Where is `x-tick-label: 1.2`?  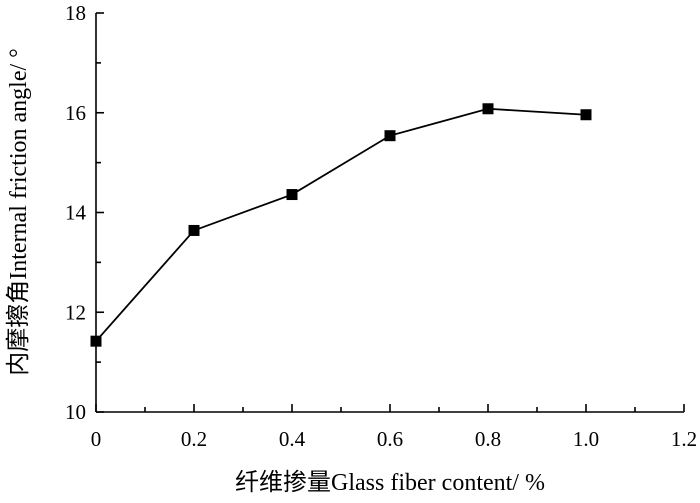
x-tick-label: 1.2 is located at coordinates (684, 439).